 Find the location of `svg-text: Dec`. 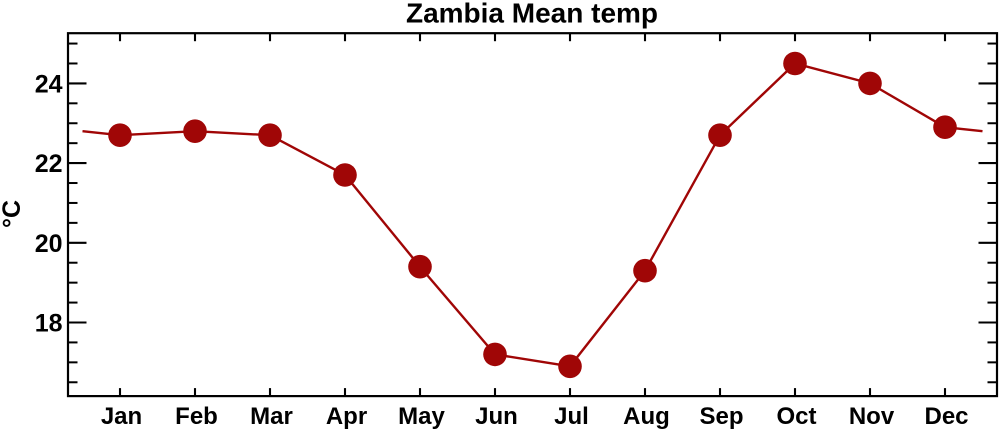

svg-text: Dec is located at coordinates (946, 416).